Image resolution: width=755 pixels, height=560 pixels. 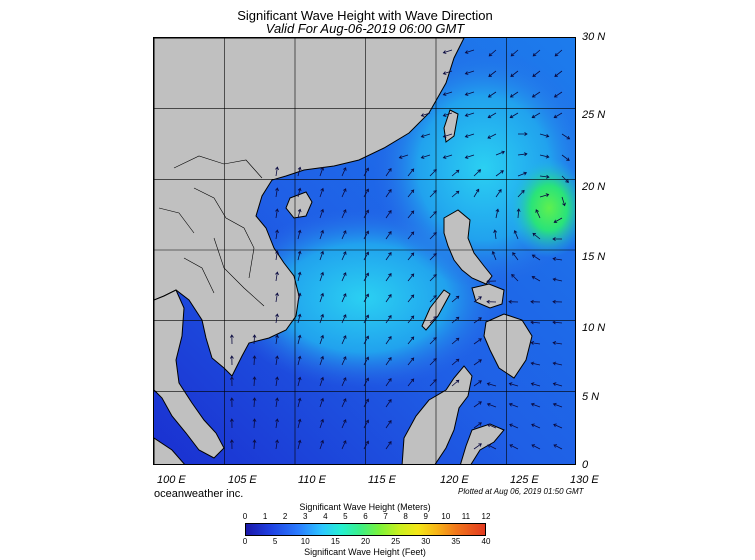 What do you see at coordinates (305, 516) in the screenshot?
I see `meter-tick: 3` at bounding box center [305, 516].